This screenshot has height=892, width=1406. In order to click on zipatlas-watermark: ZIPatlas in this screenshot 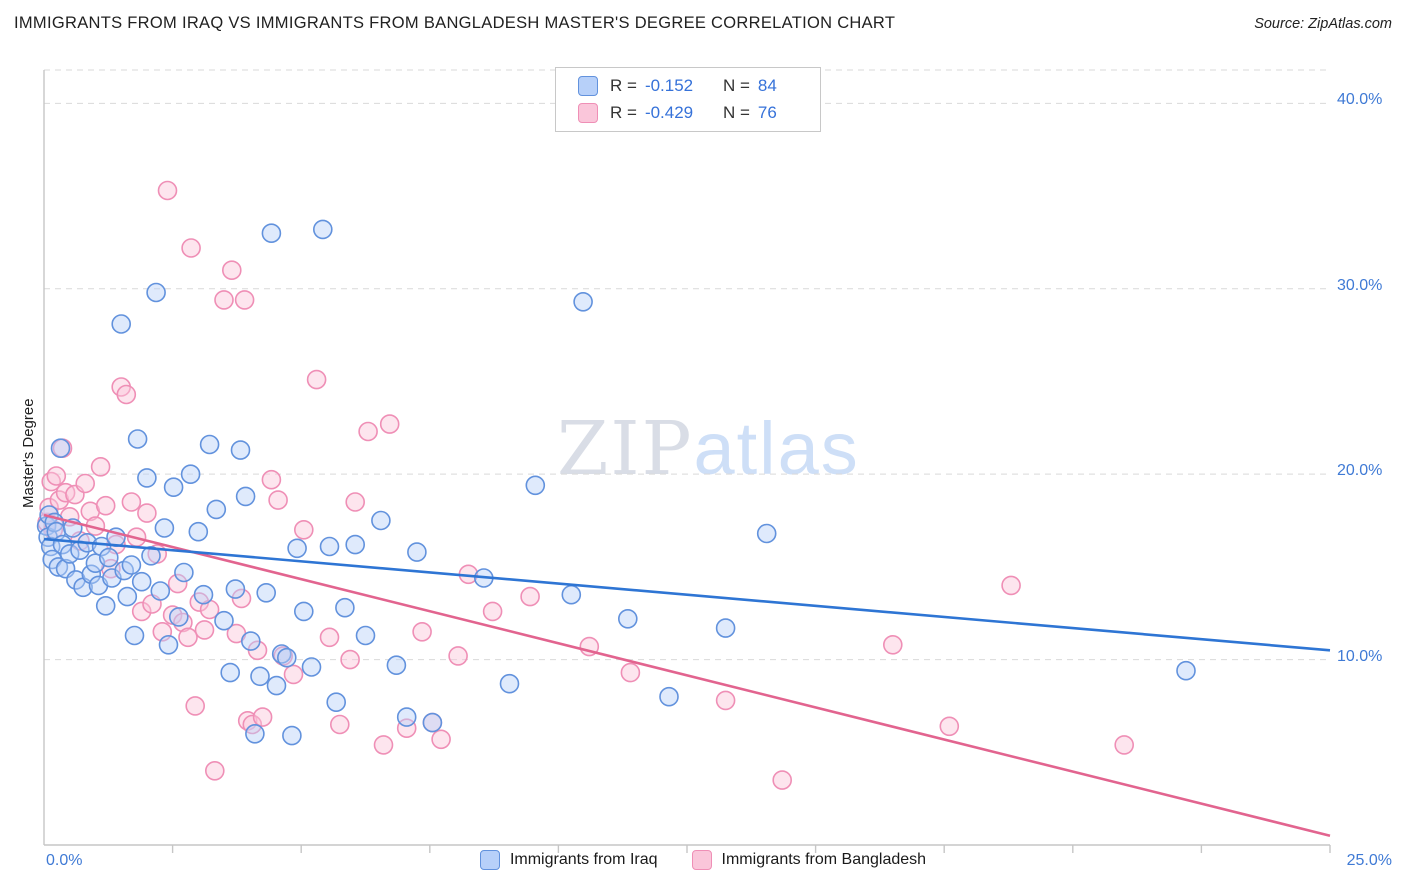, I will do `click(708, 449)`.